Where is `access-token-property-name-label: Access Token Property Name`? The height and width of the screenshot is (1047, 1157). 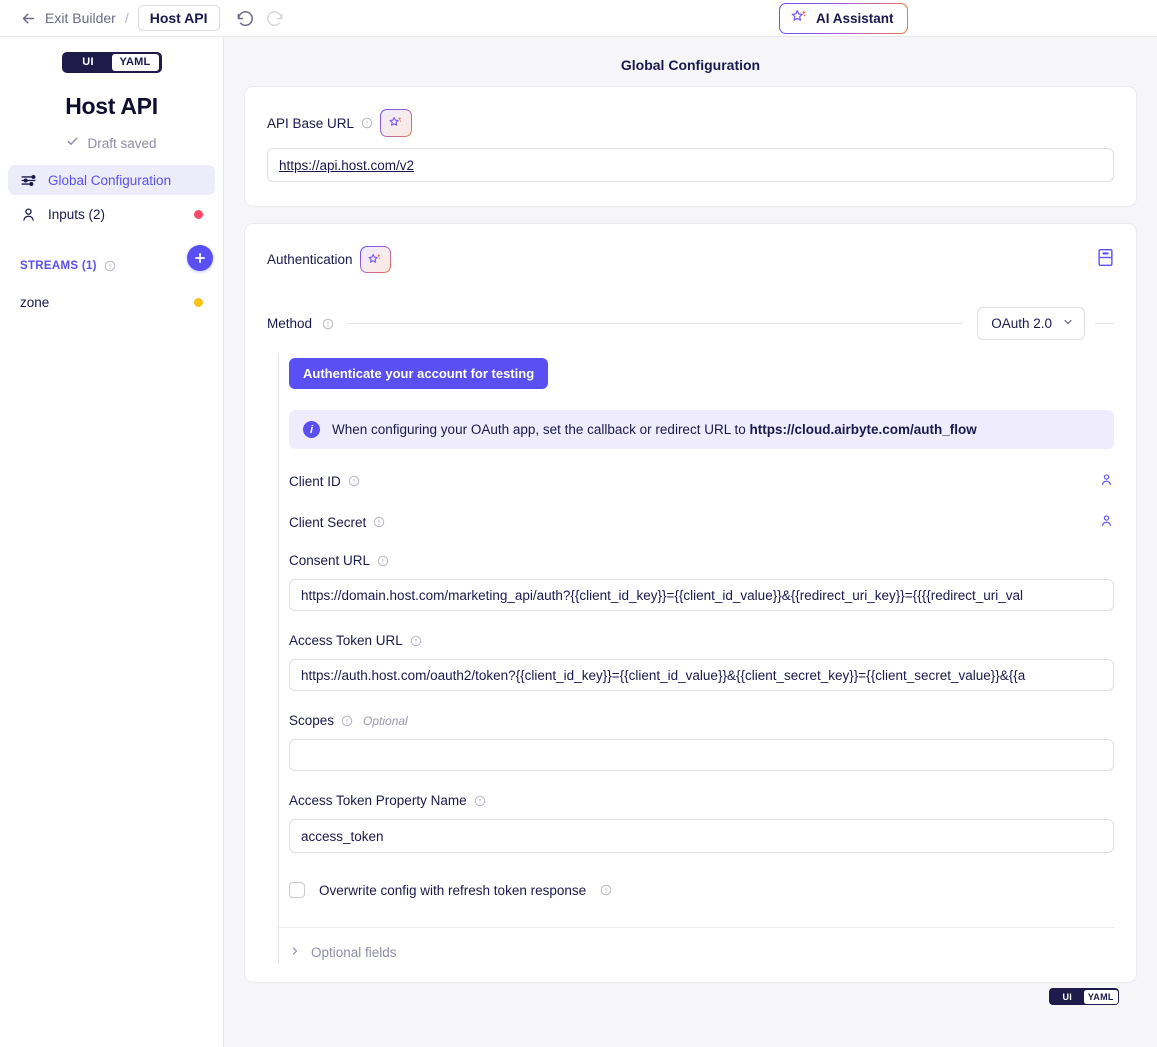
access-token-property-name-label: Access Token Property Name is located at coordinates (378, 800).